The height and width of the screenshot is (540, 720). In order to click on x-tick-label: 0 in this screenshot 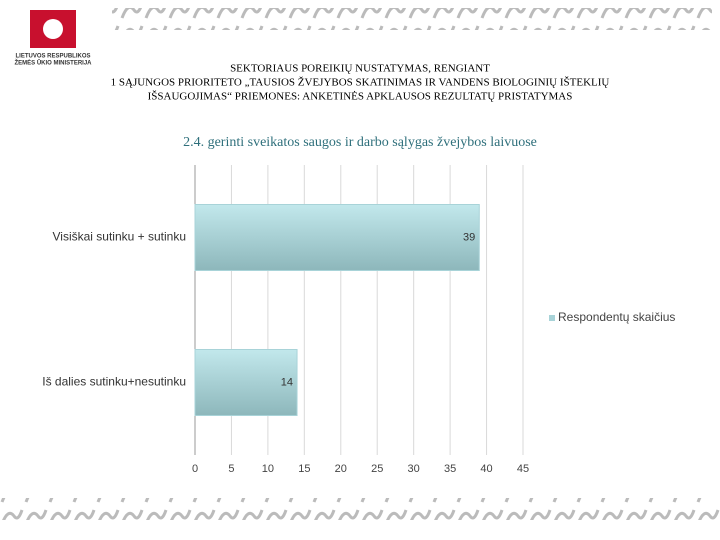, I will do `click(195, 469)`.